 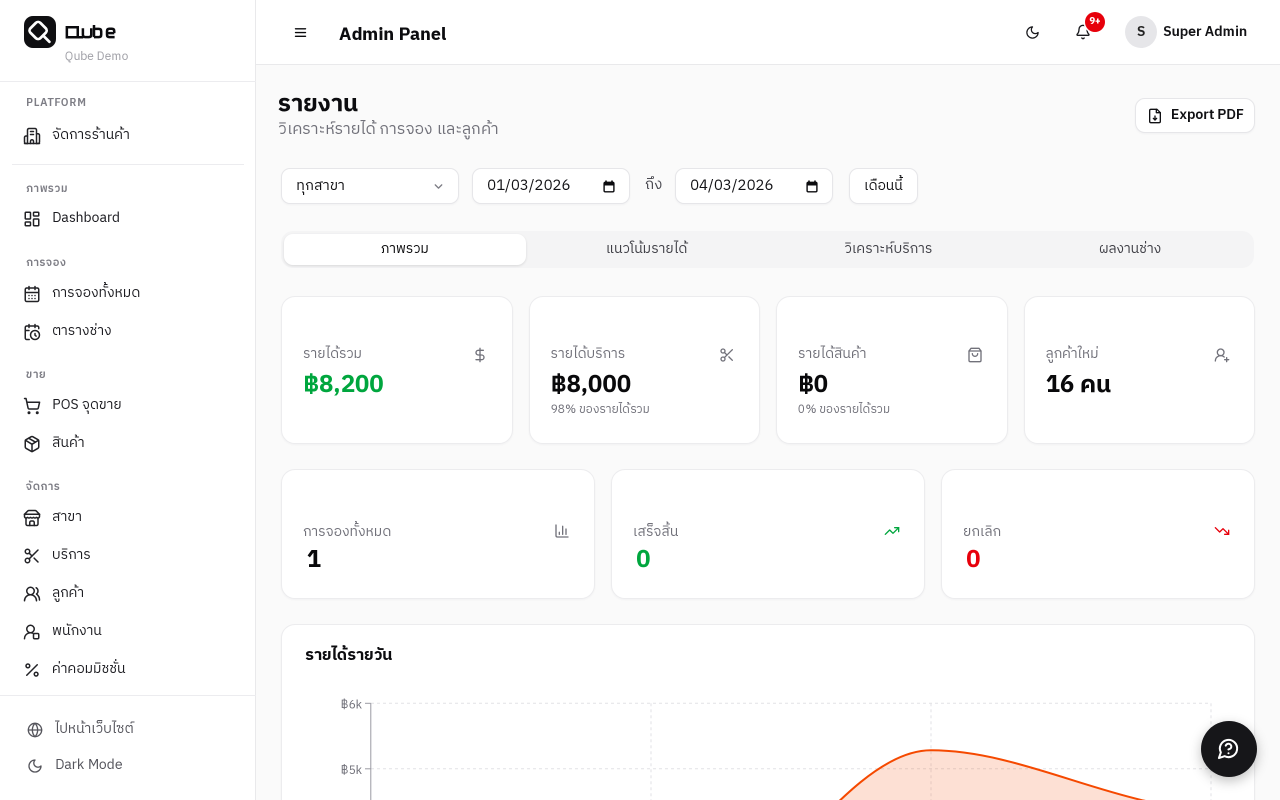 What do you see at coordinates (352, 705) in the screenshot?
I see `svg-text: ฿6k` at bounding box center [352, 705].